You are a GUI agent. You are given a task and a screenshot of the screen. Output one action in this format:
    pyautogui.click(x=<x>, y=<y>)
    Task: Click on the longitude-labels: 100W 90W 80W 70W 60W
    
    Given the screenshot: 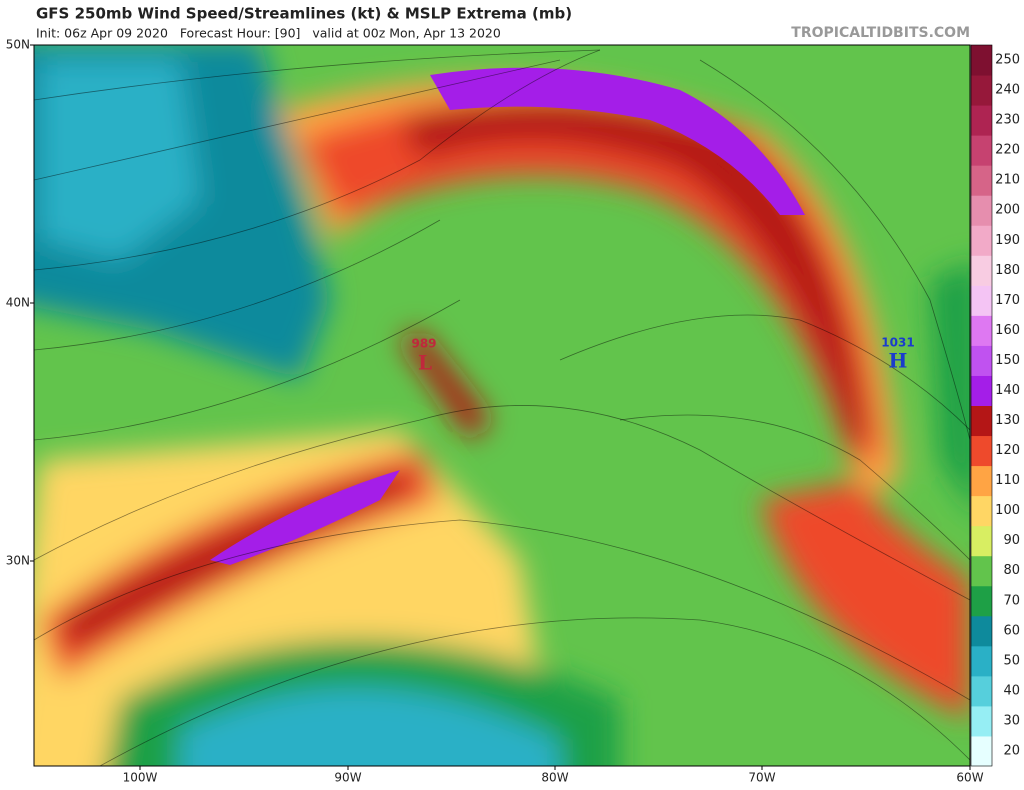 What is the action you would take?
    pyautogui.click(x=553, y=775)
    